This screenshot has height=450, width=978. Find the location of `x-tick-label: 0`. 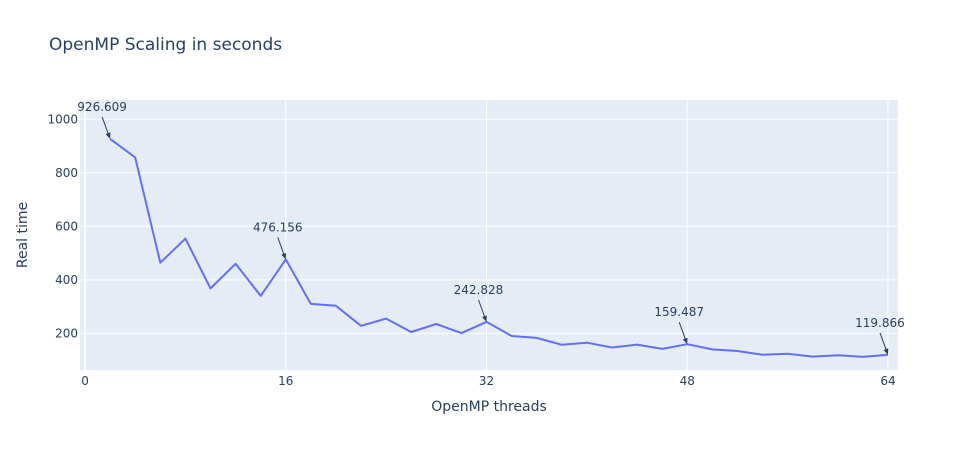

x-tick-label: 0 is located at coordinates (85, 381).